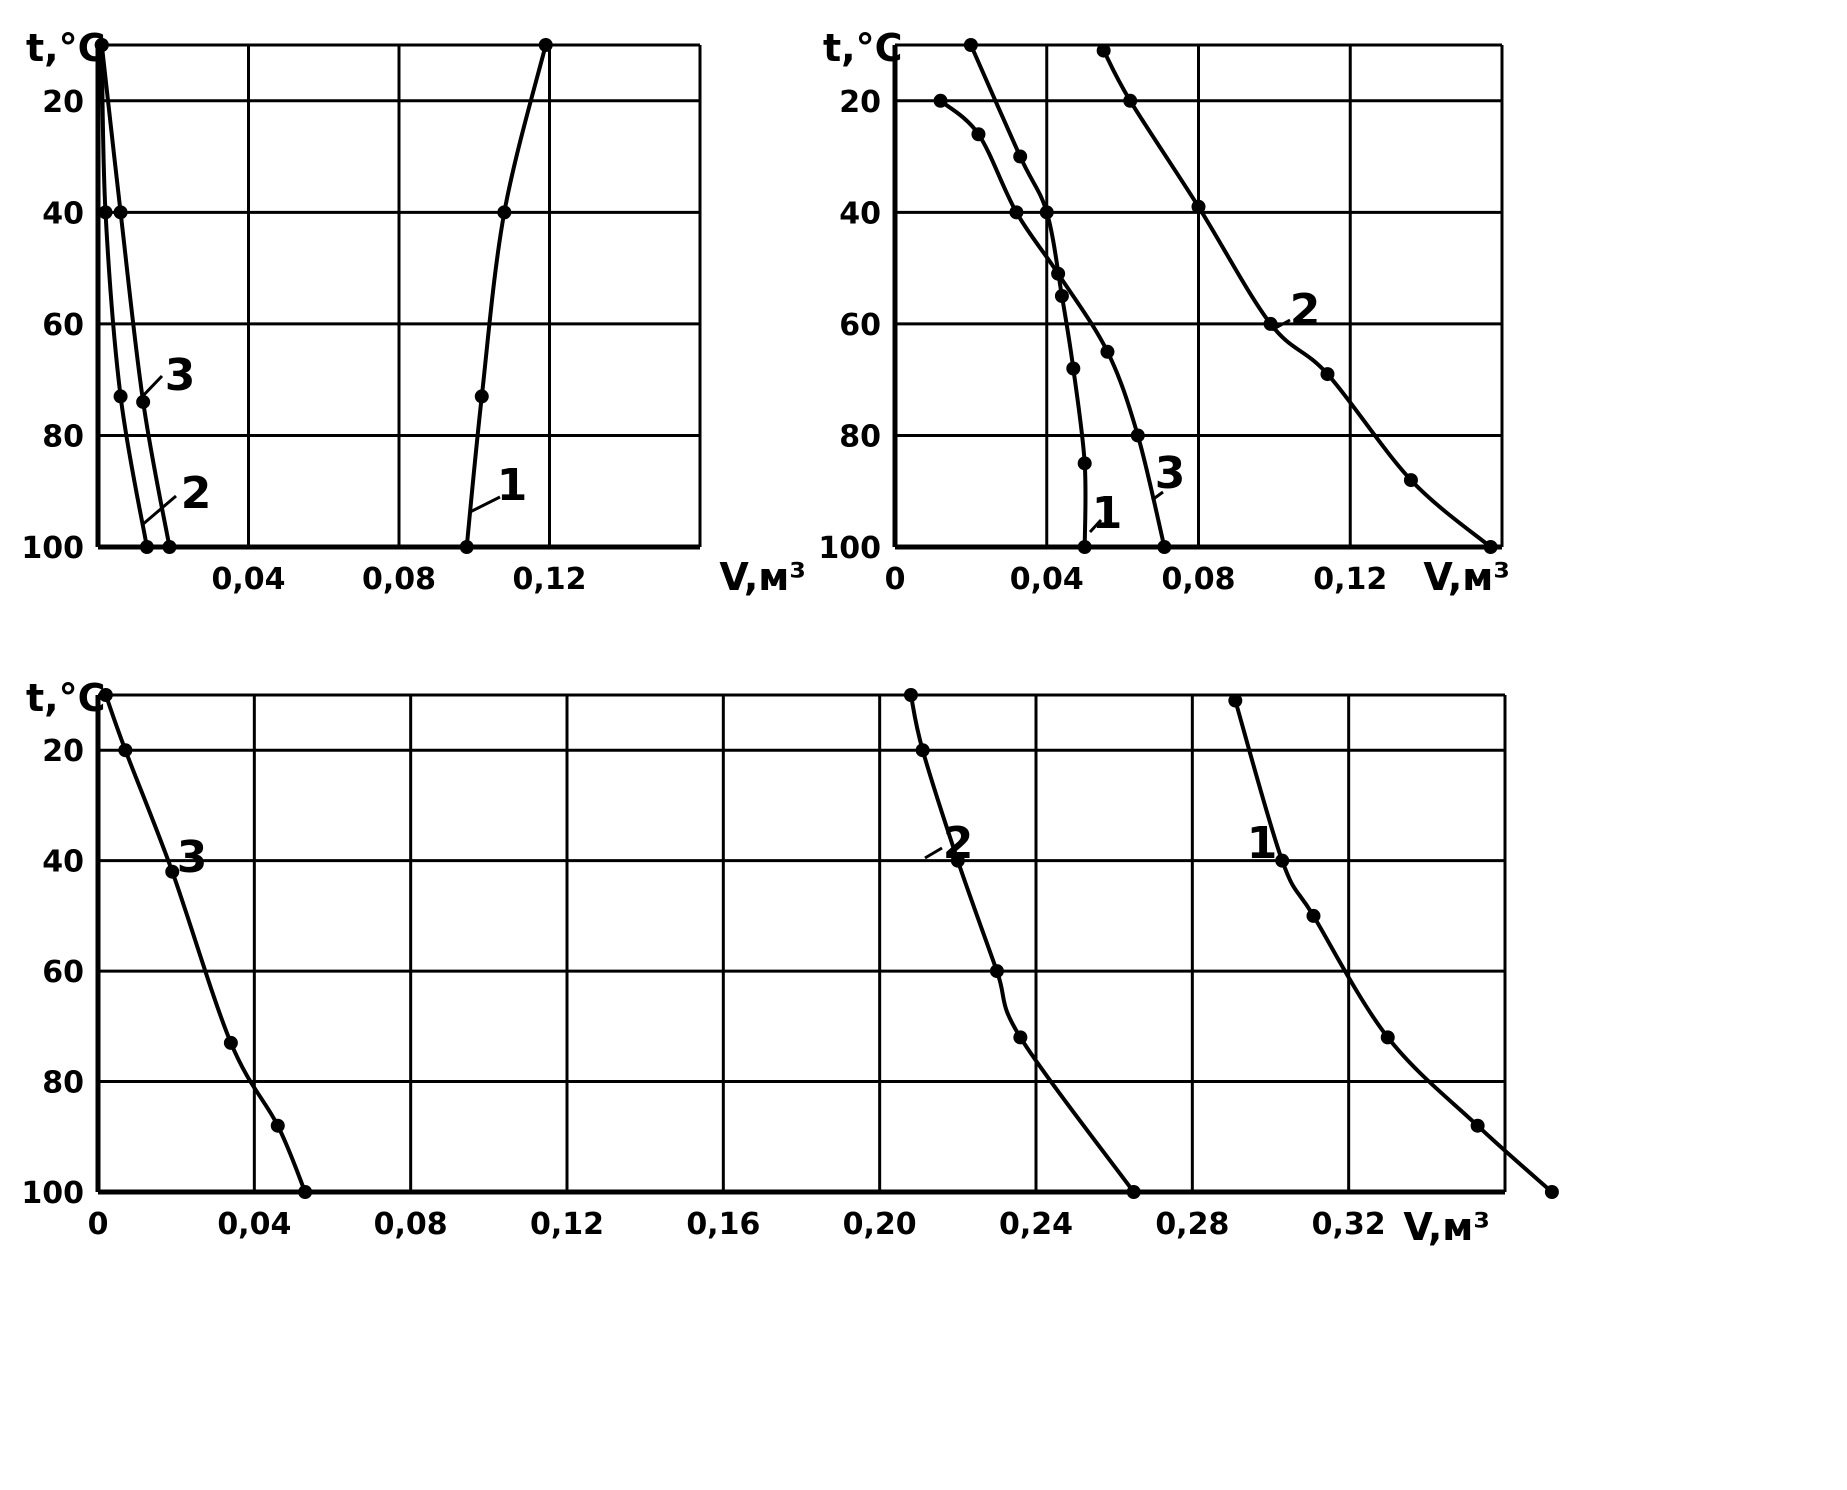 The height and width of the screenshot is (1490, 1847). I want to click on x-tick-label: 0,32, so click(1349, 1224).